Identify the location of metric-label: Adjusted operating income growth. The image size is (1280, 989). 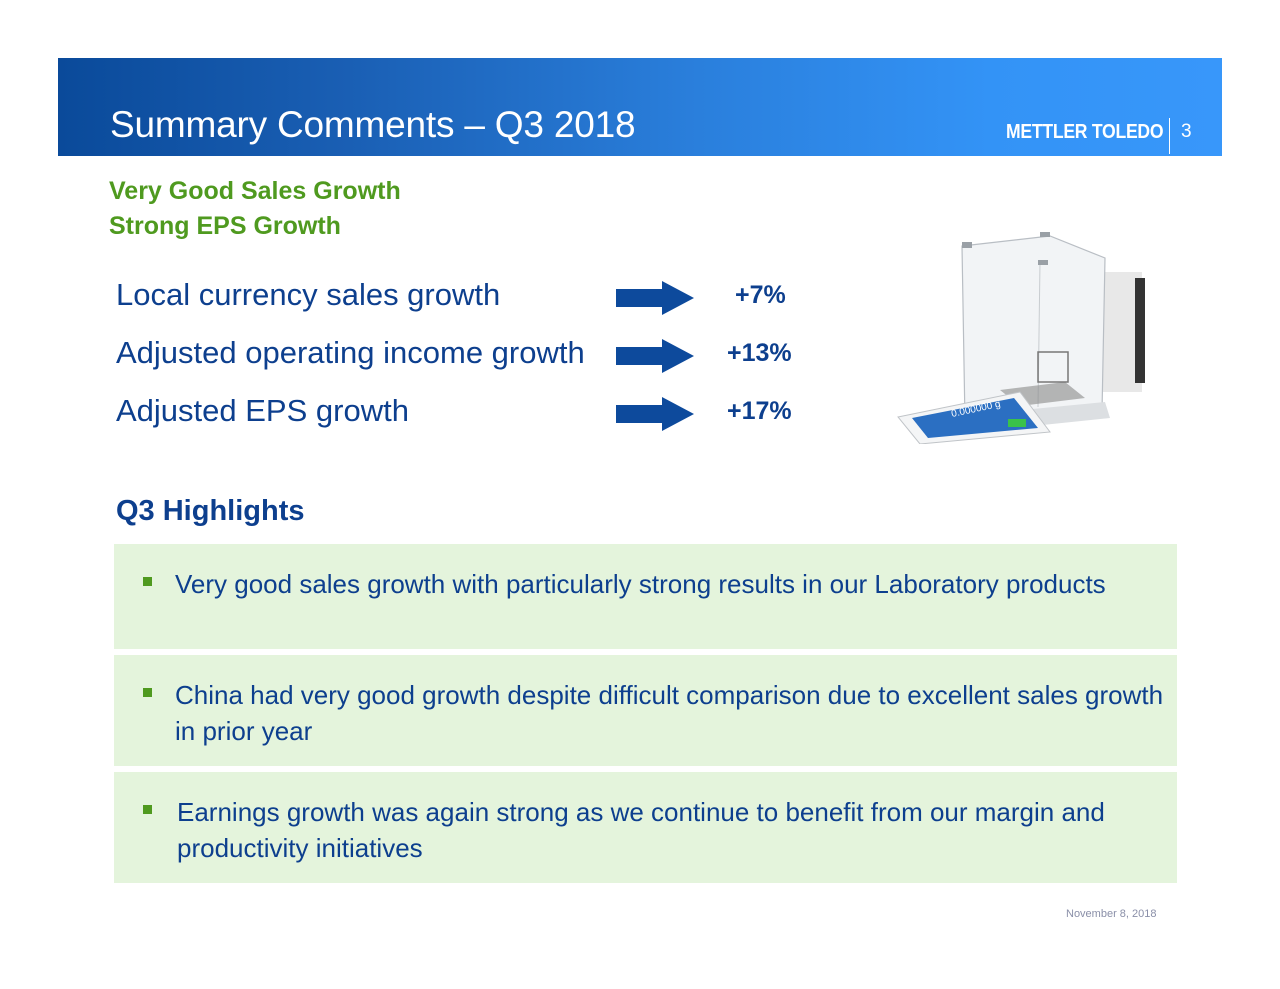
(350, 352).